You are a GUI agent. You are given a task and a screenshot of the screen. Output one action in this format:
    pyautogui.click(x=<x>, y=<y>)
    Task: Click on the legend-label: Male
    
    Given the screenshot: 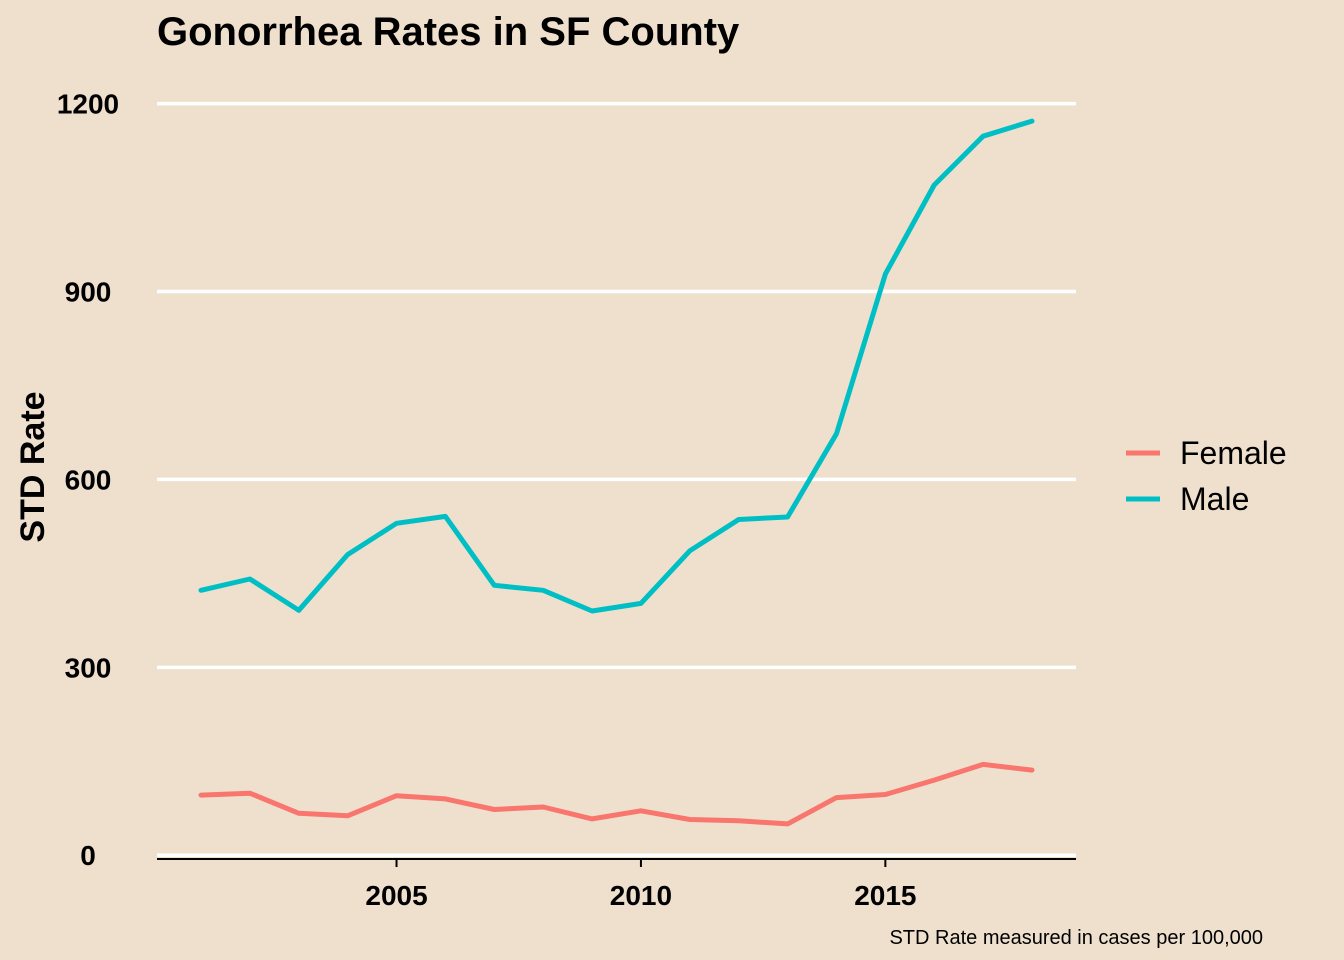 What is the action you would take?
    pyautogui.click(x=1214, y=499)
    